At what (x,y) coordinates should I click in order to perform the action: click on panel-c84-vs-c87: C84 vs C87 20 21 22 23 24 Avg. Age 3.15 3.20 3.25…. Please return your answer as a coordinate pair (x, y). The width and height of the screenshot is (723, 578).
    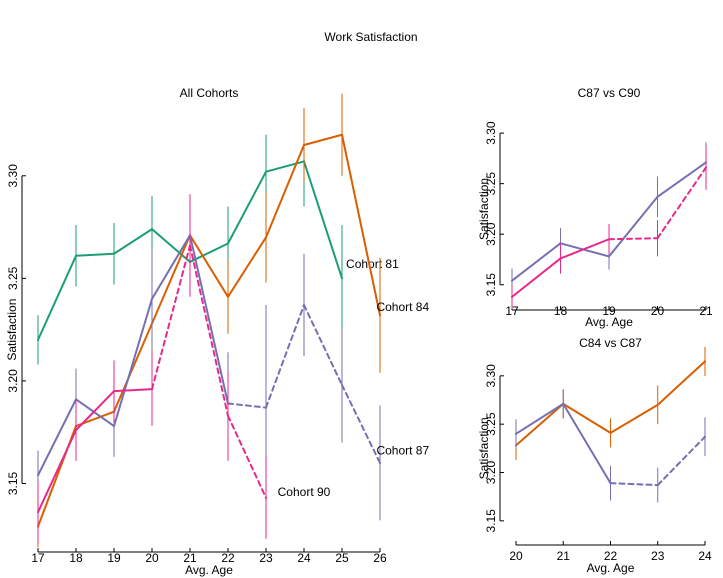
    Looking at the image, I should click on (594, 455).